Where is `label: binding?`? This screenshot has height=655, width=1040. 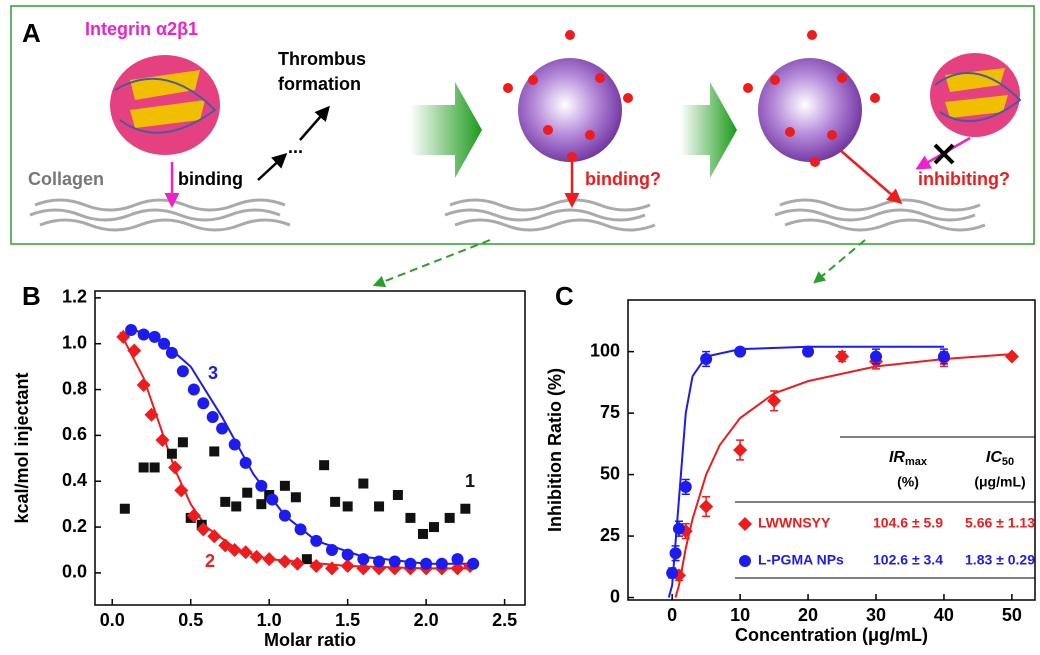 label: binding? is located at coordinates (623, 179).